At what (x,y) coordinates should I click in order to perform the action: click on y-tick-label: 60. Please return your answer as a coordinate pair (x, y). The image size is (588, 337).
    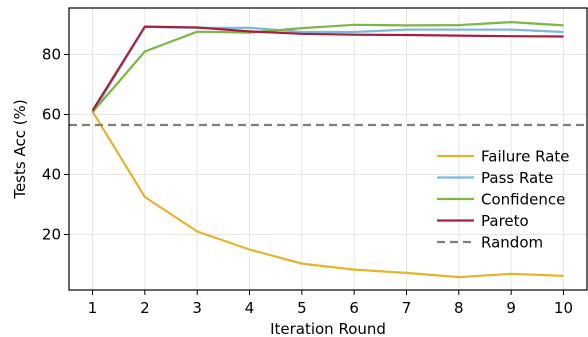
    Looking at the image, I should click on (51, 115).